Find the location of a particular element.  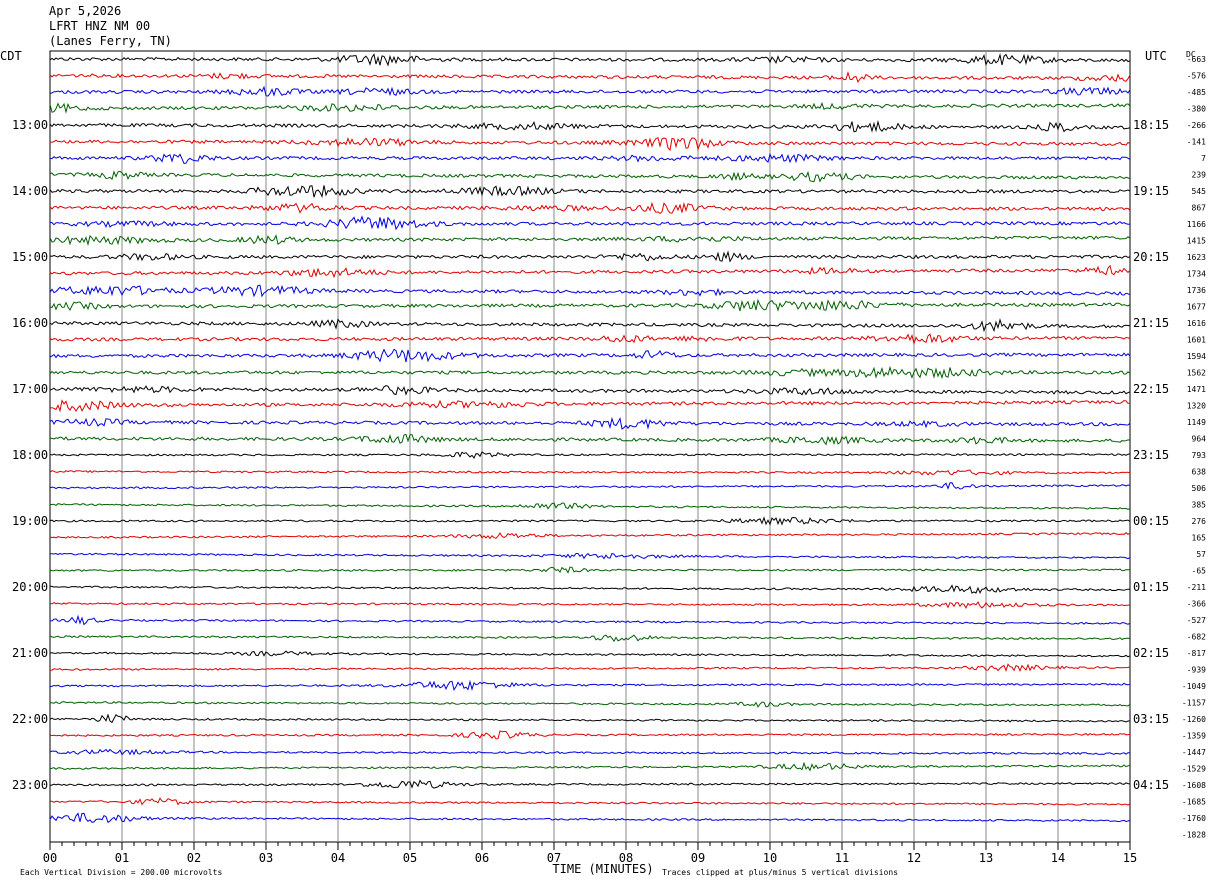

utc-hour-label: 20:15 is located at coordinates (1151, 257).